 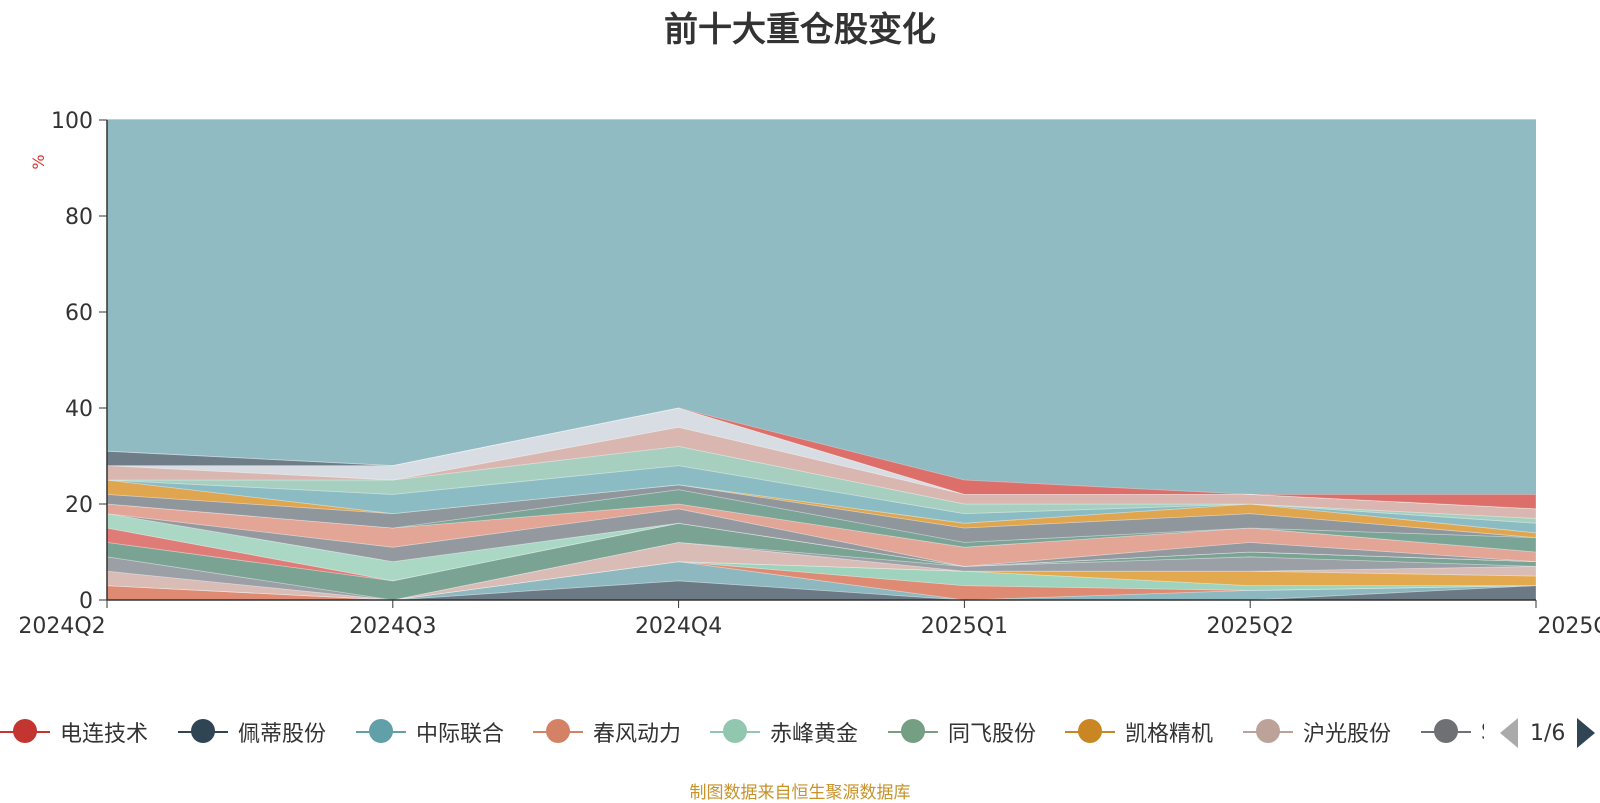 What do you see at coordinates (1568, 626) in the screenshot?
I see `x-tick-label: 2025Q3` at bounding box center [1568, 626].